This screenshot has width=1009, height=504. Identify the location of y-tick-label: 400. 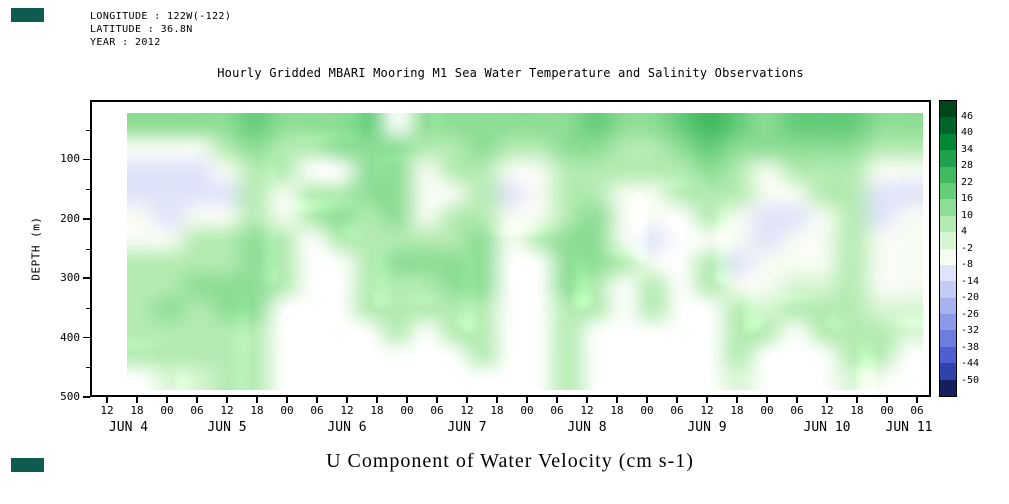
(70, 337).